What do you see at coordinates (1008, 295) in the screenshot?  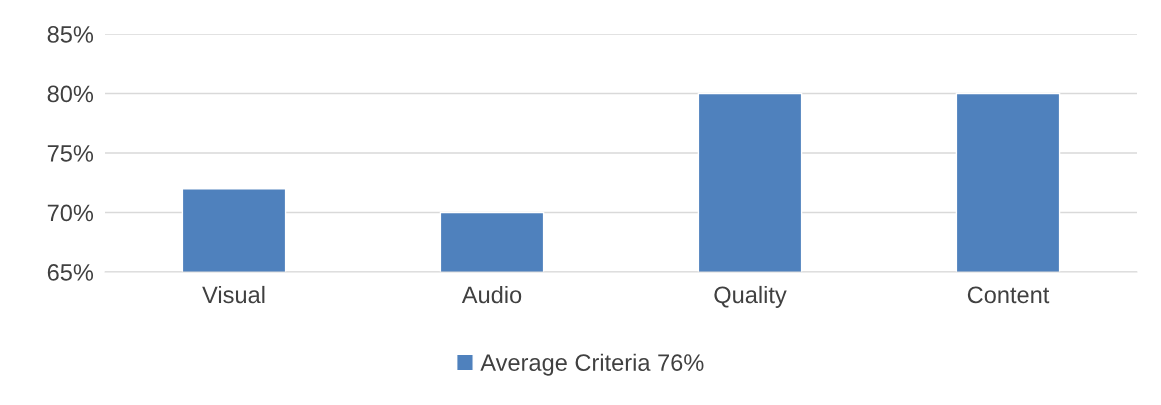 I see `x-tick-label: Content` at bounding box center [1008, 295].